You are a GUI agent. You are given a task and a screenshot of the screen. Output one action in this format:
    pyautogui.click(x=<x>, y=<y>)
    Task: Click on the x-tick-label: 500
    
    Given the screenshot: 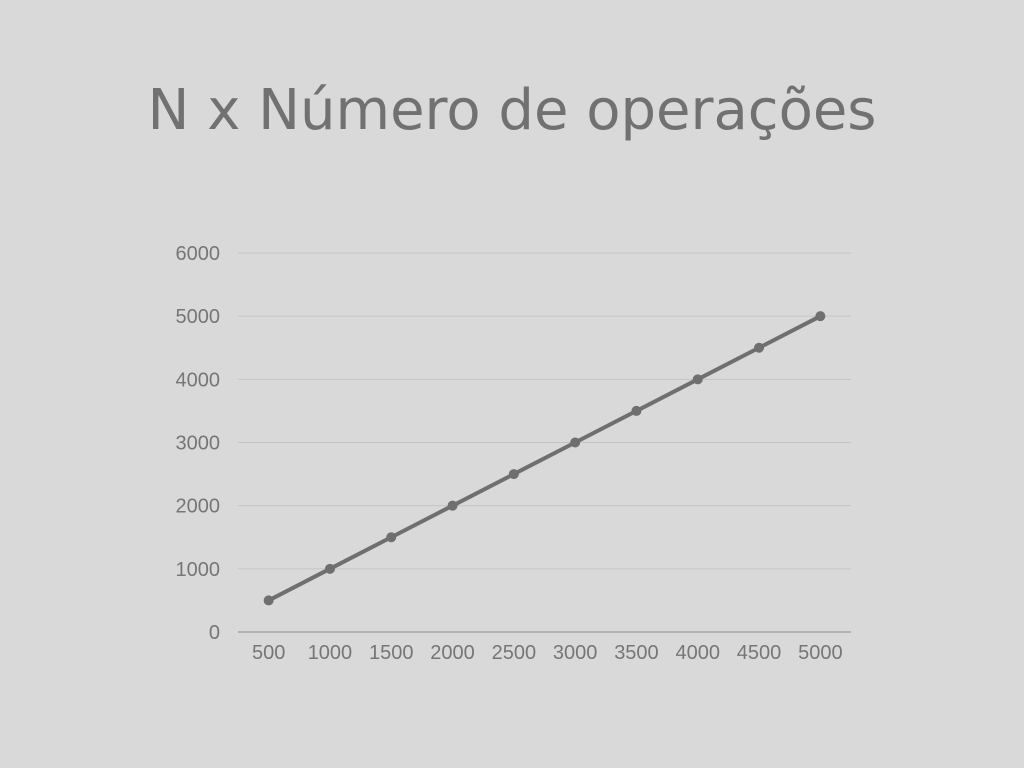 What is the action you would take?
    pyautogui.click(x=268, y=653)
    